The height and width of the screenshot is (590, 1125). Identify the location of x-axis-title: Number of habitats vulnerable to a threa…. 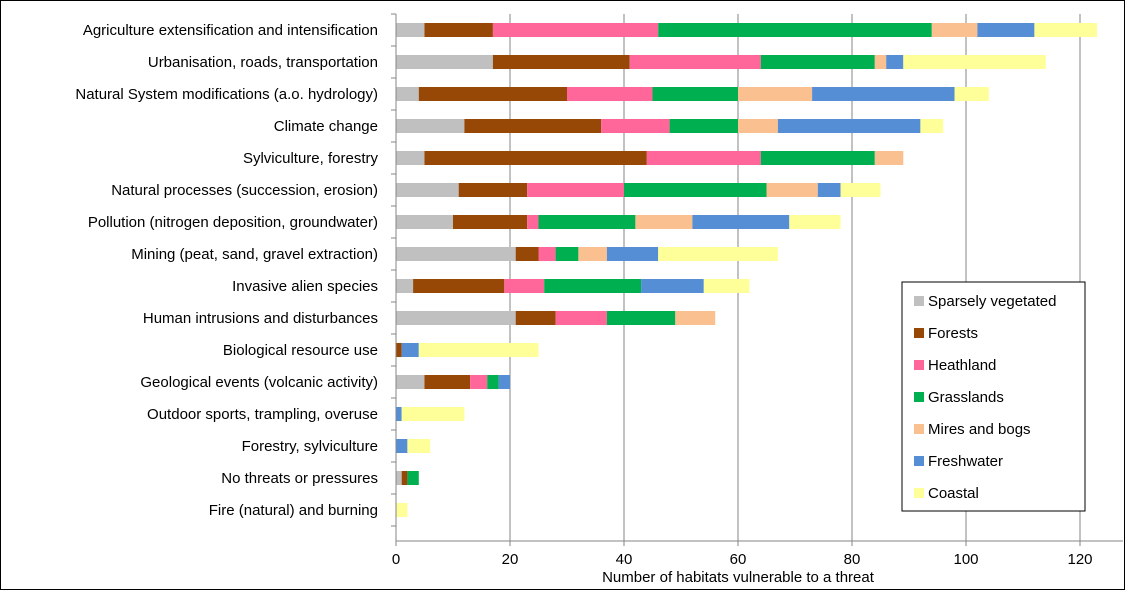
(738, 577).